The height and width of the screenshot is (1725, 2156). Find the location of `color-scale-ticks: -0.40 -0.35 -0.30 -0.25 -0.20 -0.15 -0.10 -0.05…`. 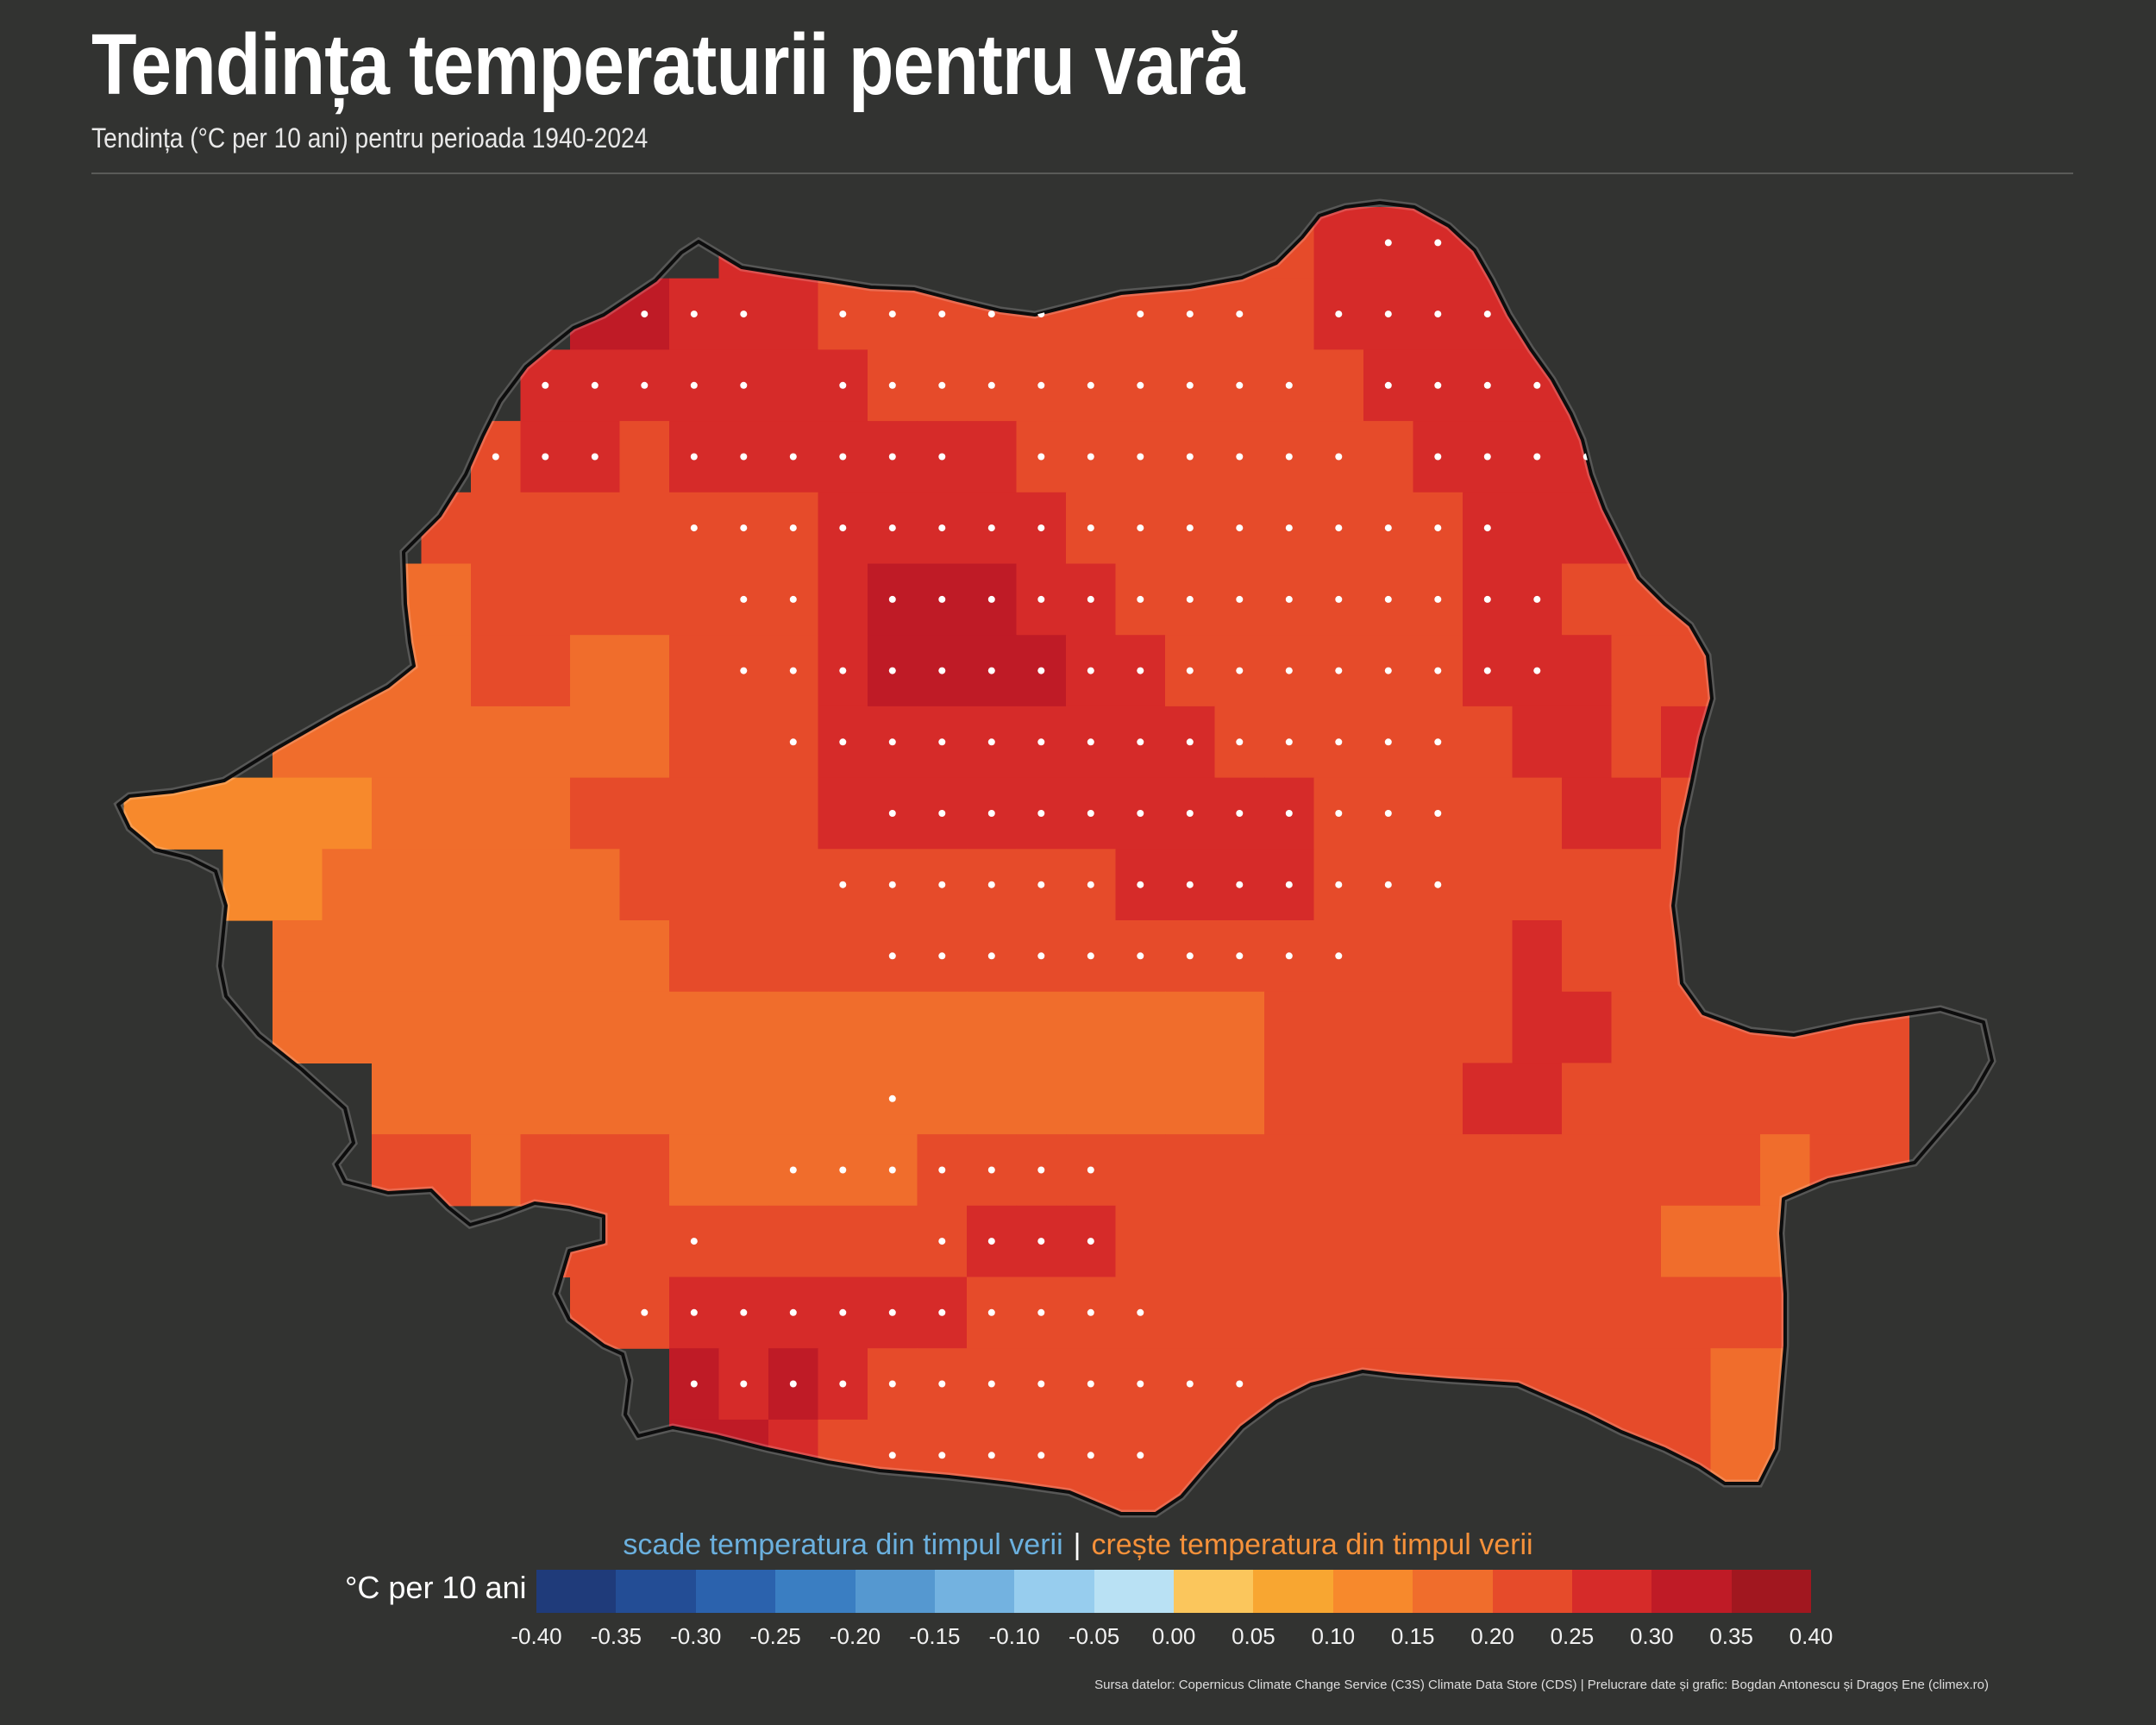

color-scale-ticks: -0.40 -0.35 -0.30 -0.25 -0.20 -0.15 -0.10 -0.05… is located at coordinates (1078, 1641).